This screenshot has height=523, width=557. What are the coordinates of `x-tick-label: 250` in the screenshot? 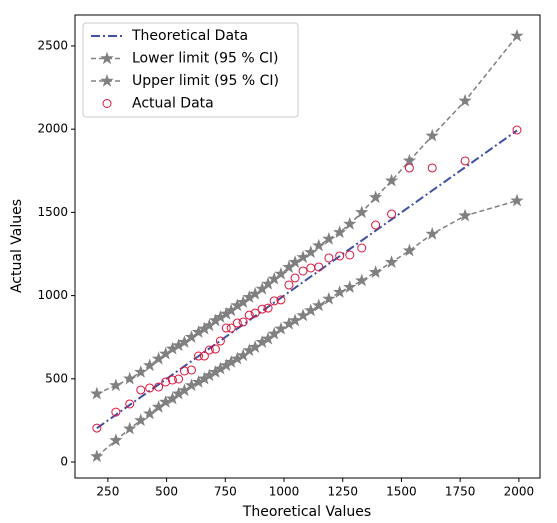 It's located at (107, 492).